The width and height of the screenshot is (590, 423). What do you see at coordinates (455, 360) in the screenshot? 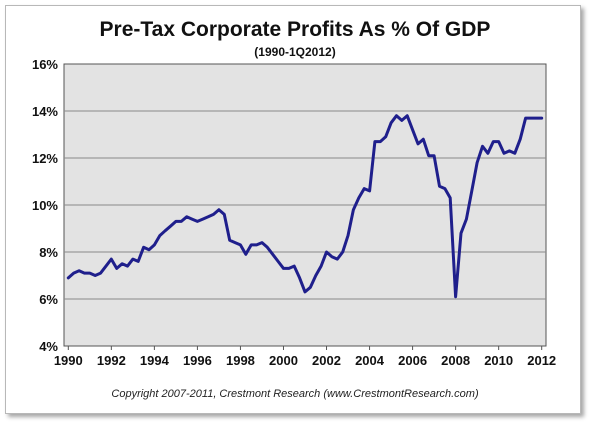
I see `x-tick-label: 2008` at bounding box center [455, 360].